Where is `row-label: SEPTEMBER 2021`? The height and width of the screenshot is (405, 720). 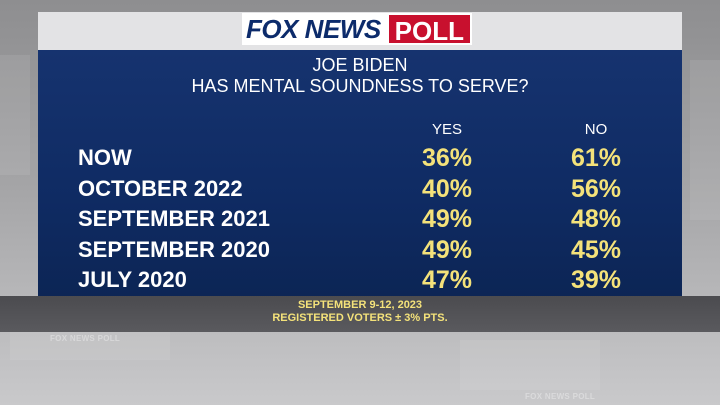
row-label: SEPTEMBER 2021 is located at coordinates (174, 218).